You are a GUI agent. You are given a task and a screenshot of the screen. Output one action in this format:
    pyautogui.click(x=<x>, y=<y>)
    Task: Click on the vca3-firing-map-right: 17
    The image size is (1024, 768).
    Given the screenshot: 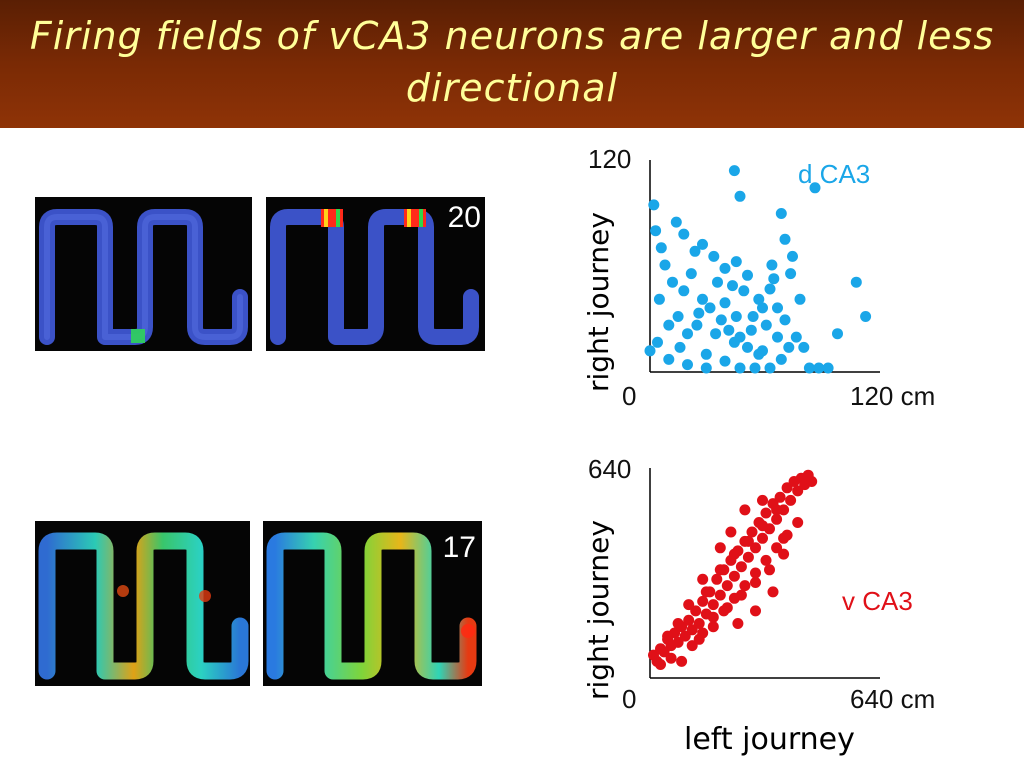 What is the action you would take?
    pyautogui.click(x=372, y=603)
    